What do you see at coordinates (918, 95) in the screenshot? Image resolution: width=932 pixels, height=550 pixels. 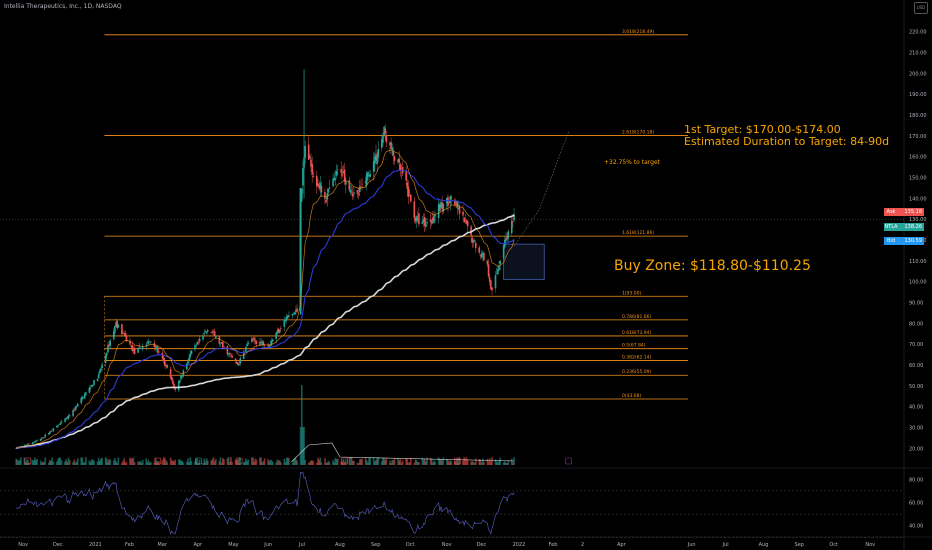 I see `y-tick-label: 190.00` at bounding box center [918, 95].